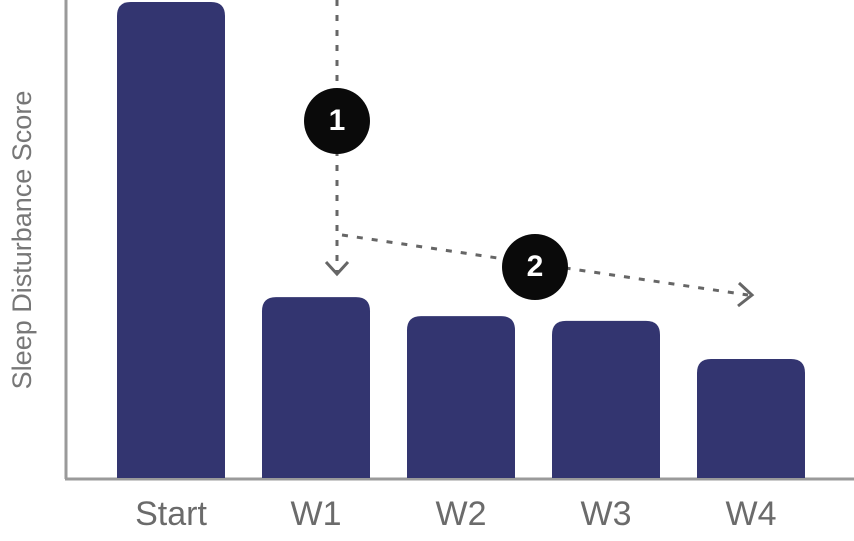 The height and width of the screenshot is (541, 854). Describe the element at coordinates (751, 514) in the screenshot. I see `x-tick-label: W4` at that location.